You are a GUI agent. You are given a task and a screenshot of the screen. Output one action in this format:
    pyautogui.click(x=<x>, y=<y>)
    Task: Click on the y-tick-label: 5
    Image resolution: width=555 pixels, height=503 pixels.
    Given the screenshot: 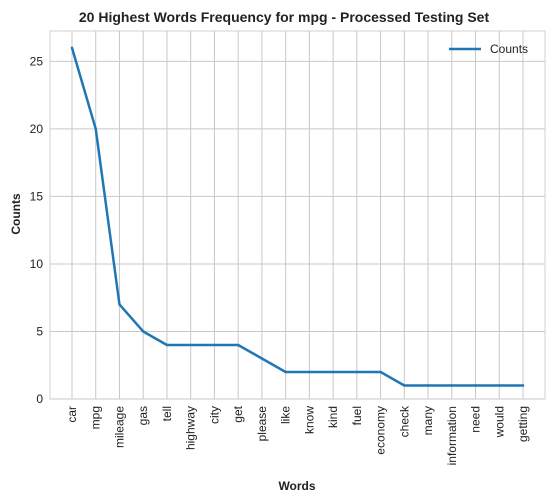 What is the action you would take?
    pyautogui.click(x=39, y=331)
    